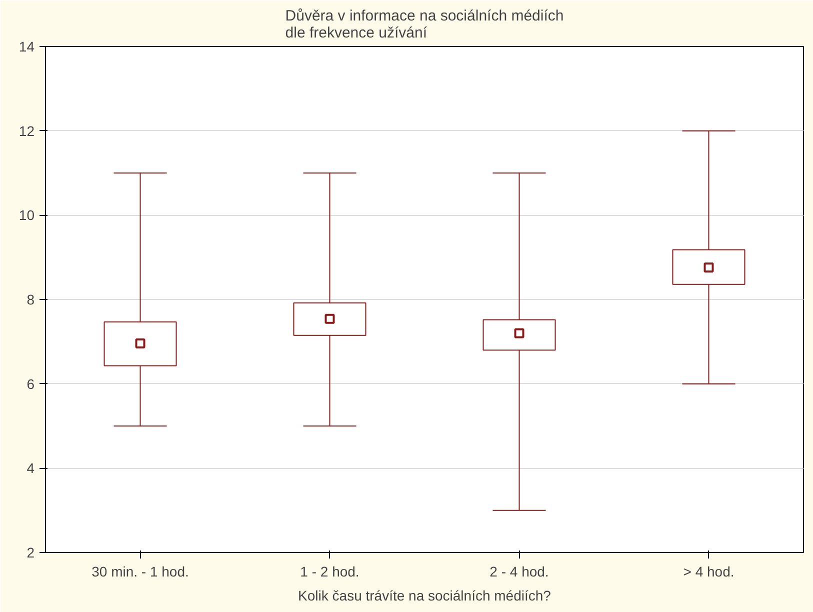  Describe the element at coordinates (30, 552) in the screenshot. I see `y-tick-label: 2` at that location.